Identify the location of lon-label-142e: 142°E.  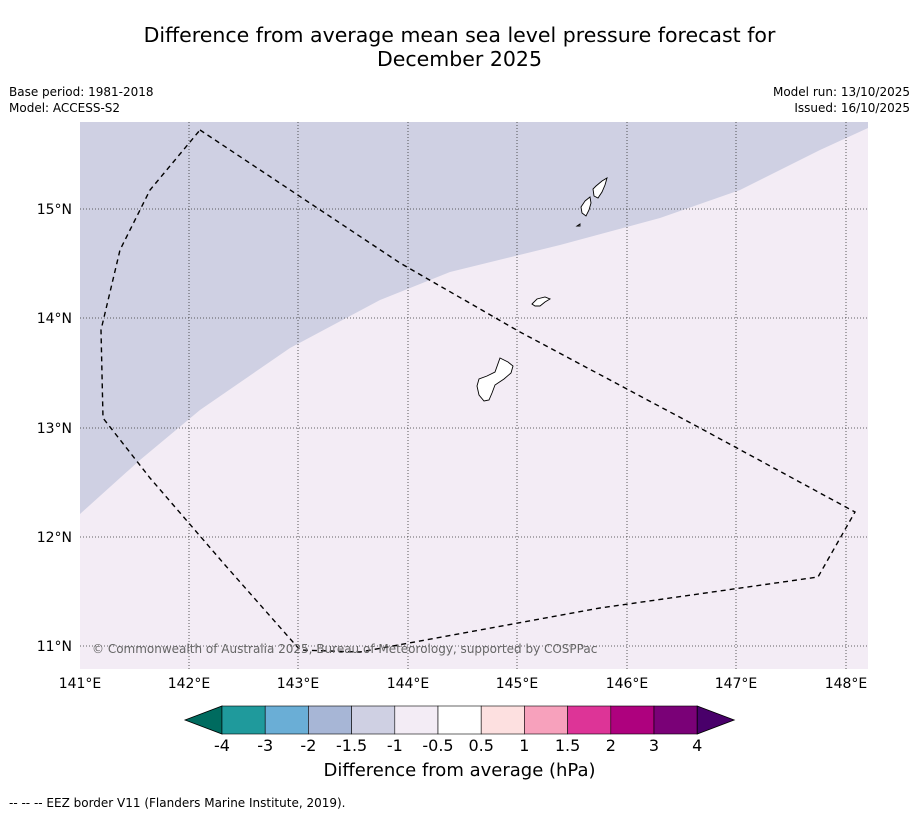
(189, 684).